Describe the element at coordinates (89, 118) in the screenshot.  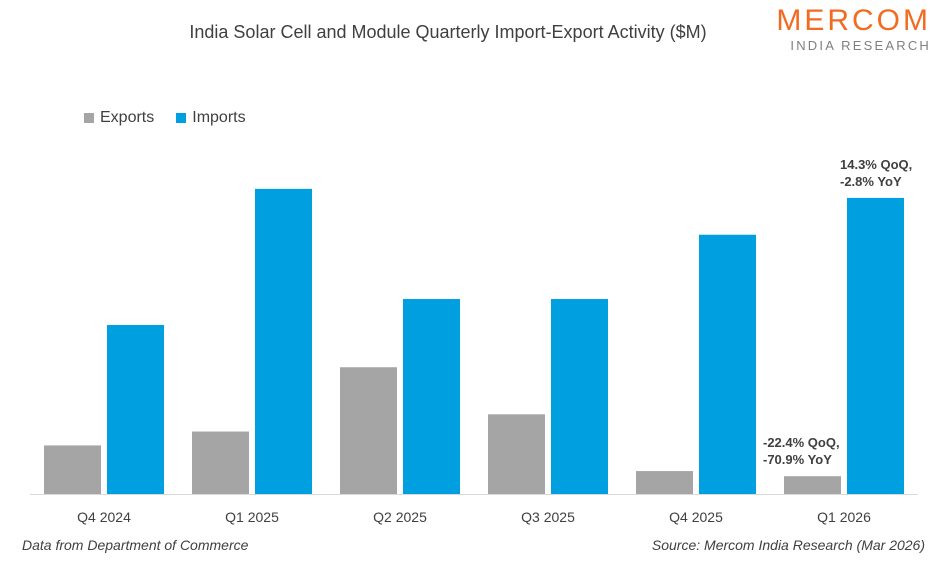
I see `legend-swatch-exports` at that location.